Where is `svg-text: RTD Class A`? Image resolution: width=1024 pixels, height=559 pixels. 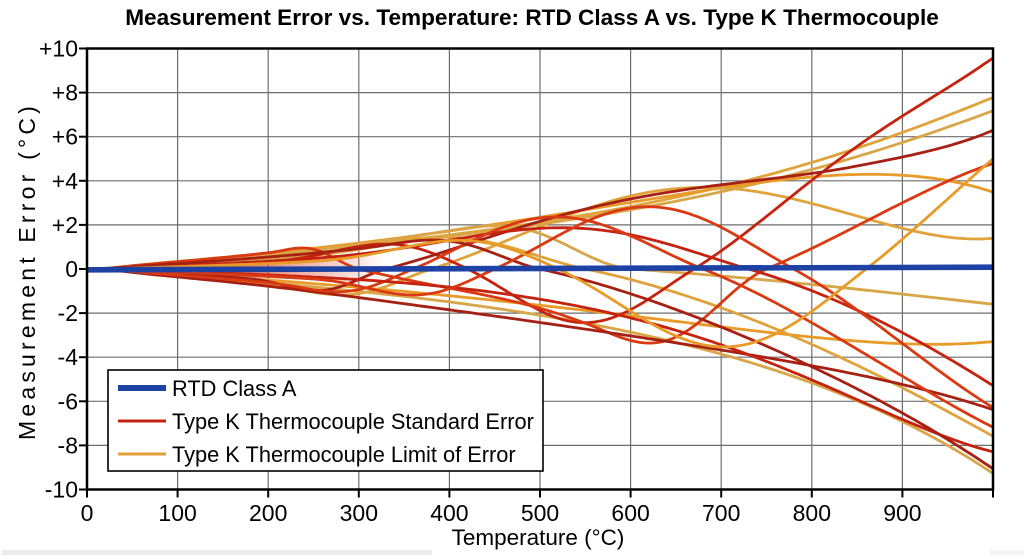 svg-text: RTD Class A is located at coordinates (234, 388).